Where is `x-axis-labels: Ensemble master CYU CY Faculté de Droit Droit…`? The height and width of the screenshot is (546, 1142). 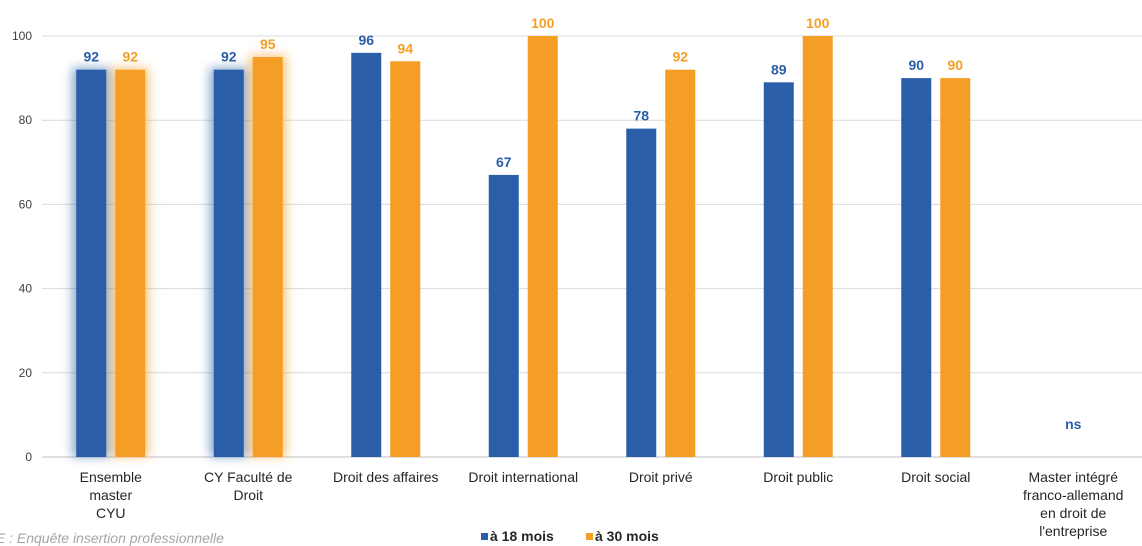
x-axis-labels: Ensemble master CYU CY Faculté de Droit Droit… is located at coordinates (602, 504).